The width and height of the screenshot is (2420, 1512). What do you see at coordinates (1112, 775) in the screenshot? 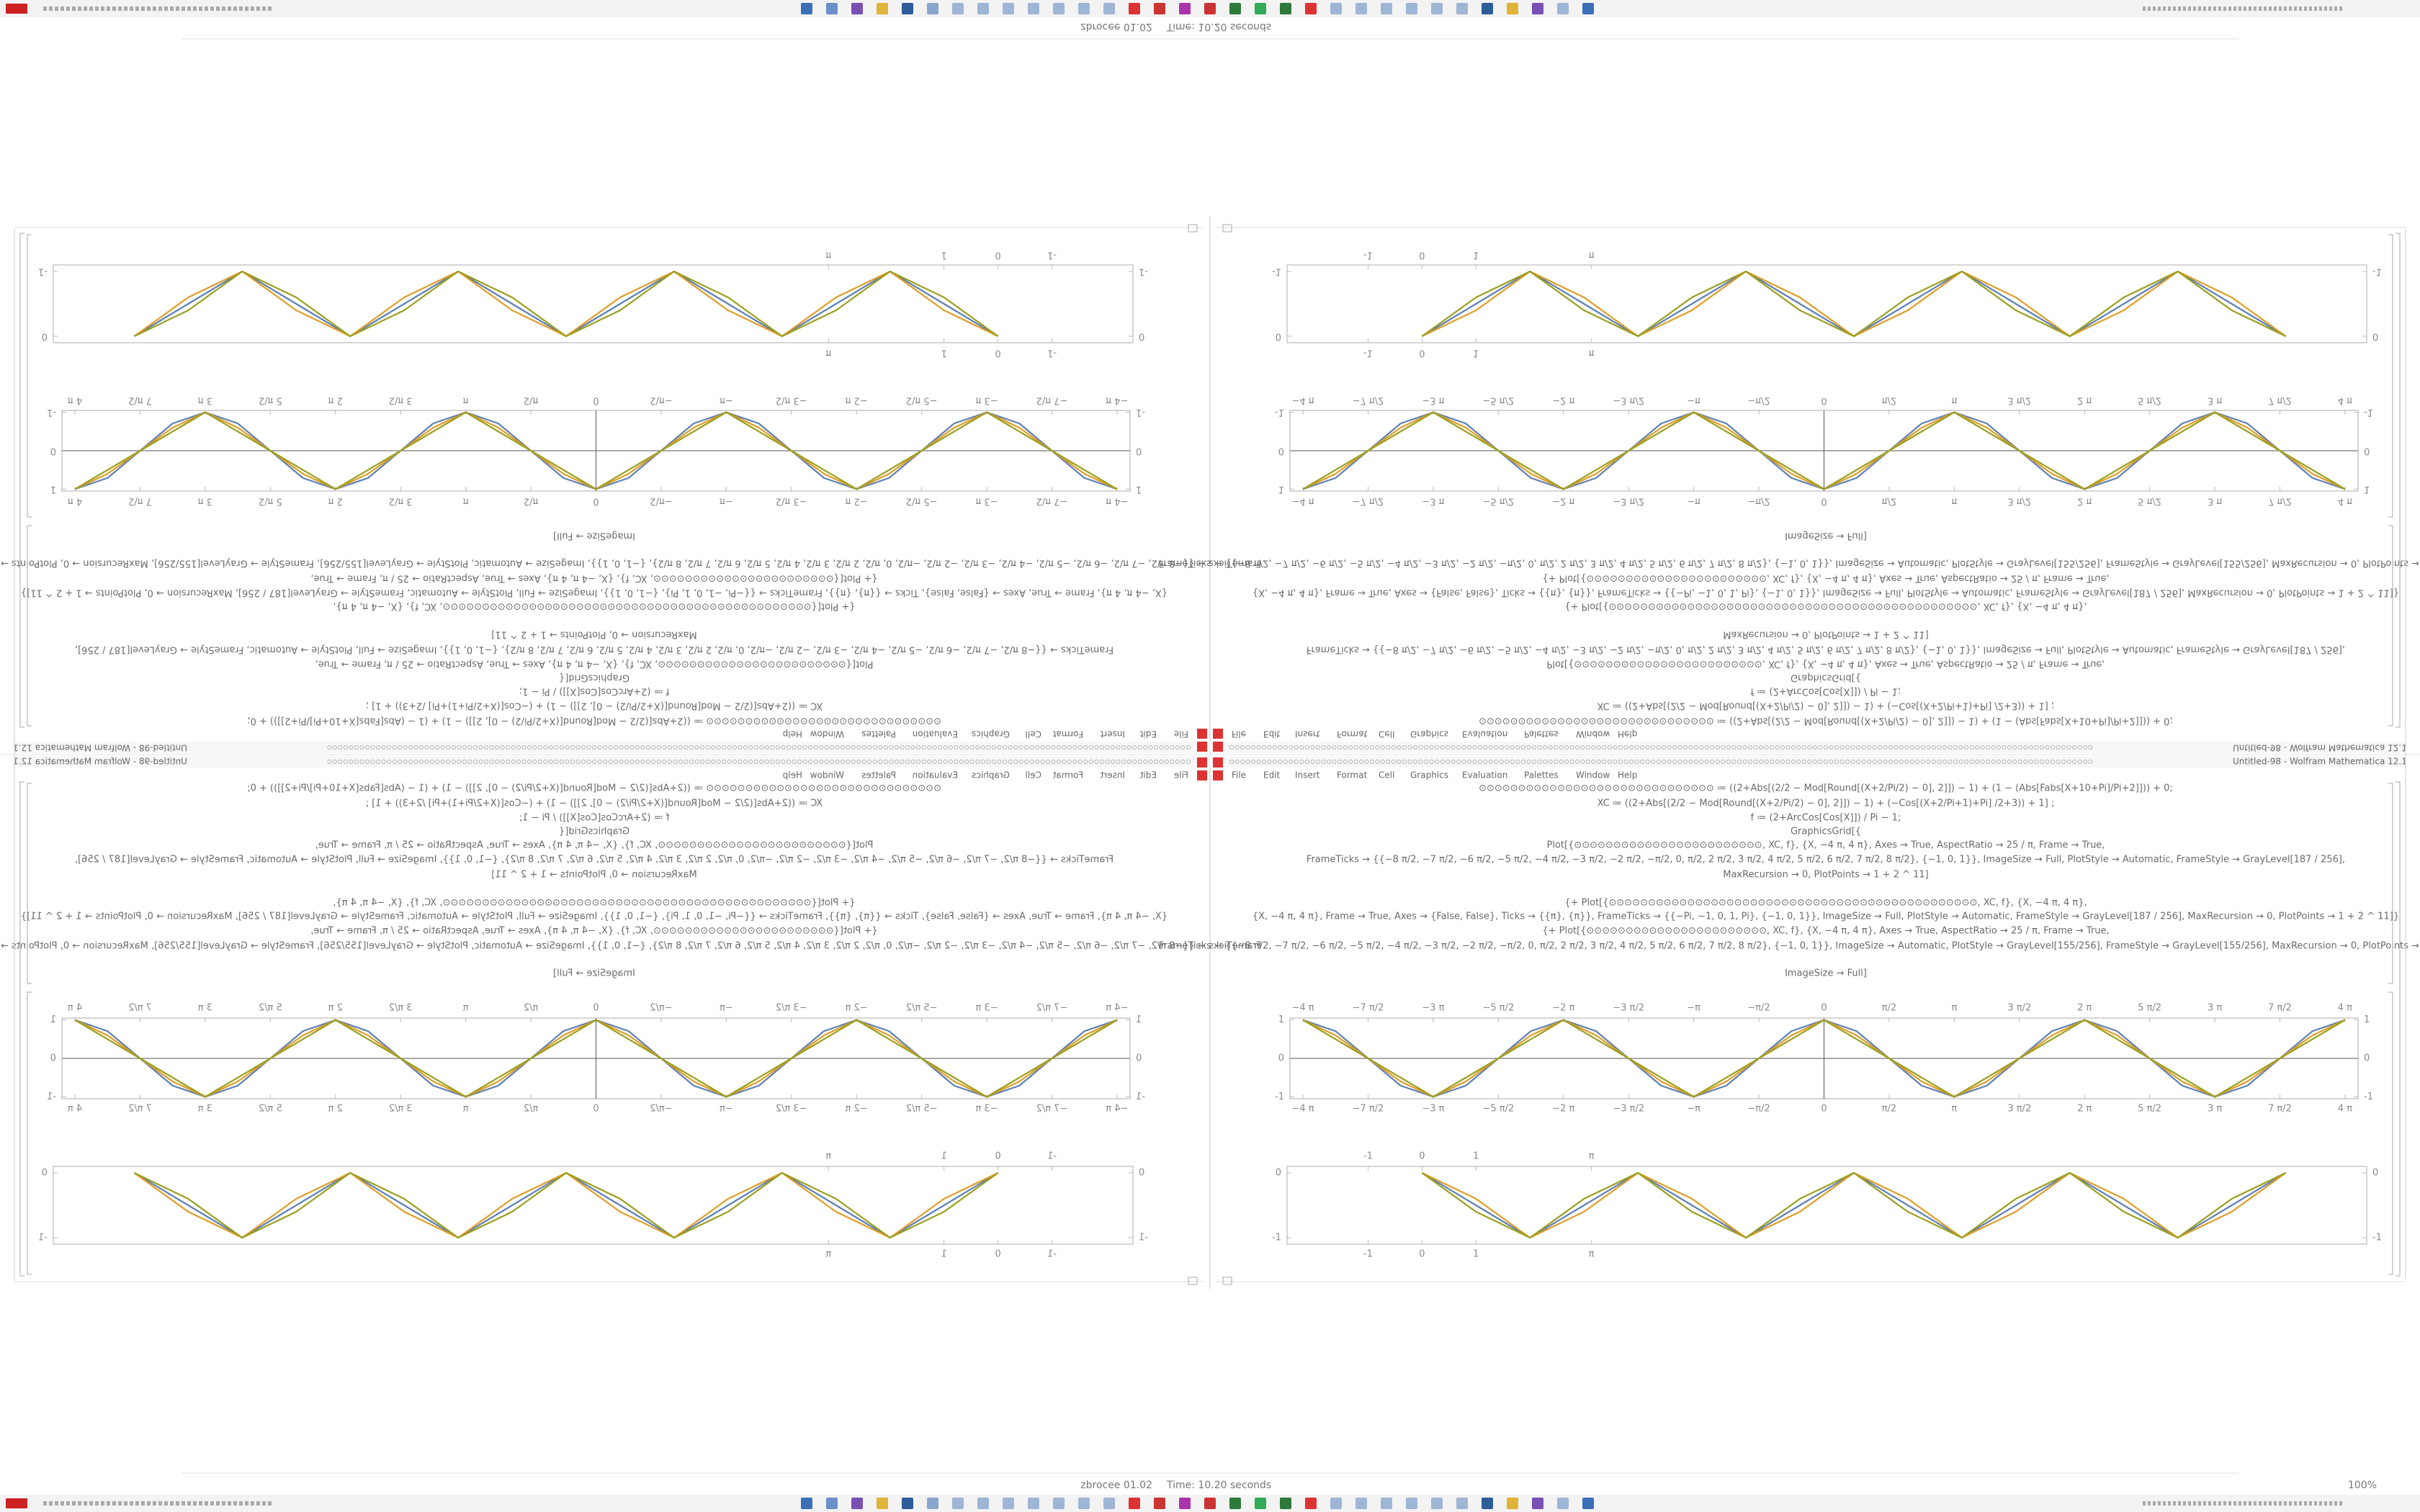
I see `menu-item: Insert` at bounding box center [1112, 775].